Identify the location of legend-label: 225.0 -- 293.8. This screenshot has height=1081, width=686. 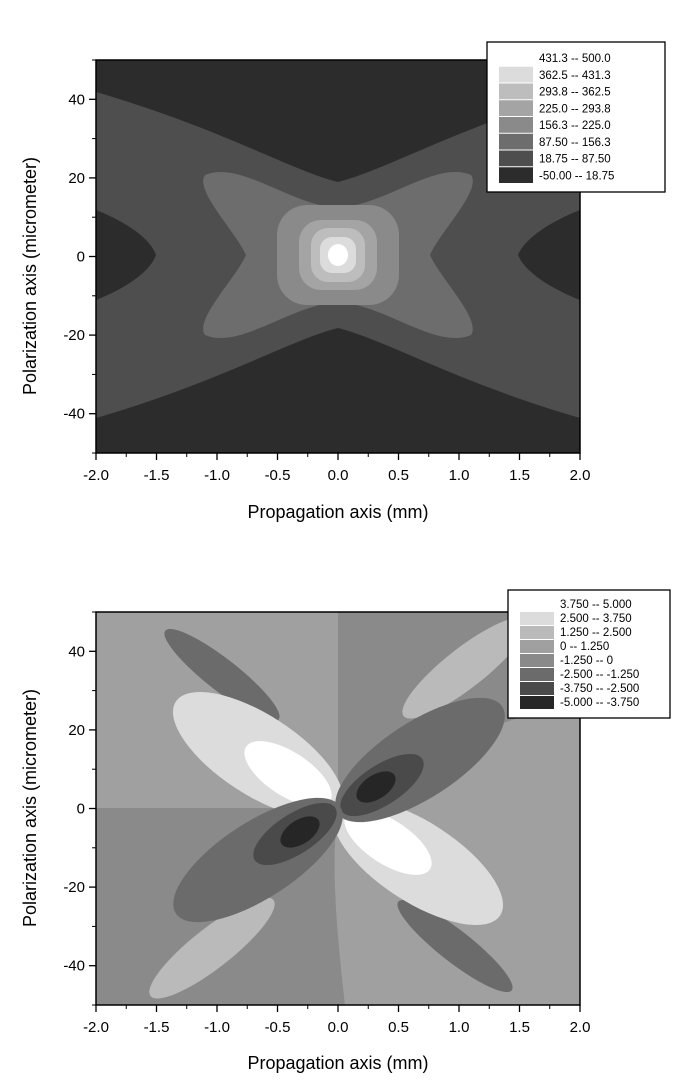
(575, 109).